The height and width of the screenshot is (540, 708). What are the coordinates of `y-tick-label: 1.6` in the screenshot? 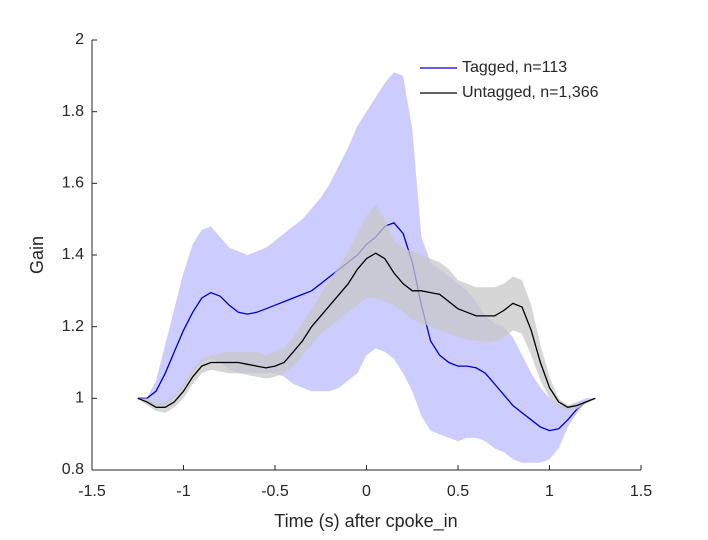 It's located at (73, 183).